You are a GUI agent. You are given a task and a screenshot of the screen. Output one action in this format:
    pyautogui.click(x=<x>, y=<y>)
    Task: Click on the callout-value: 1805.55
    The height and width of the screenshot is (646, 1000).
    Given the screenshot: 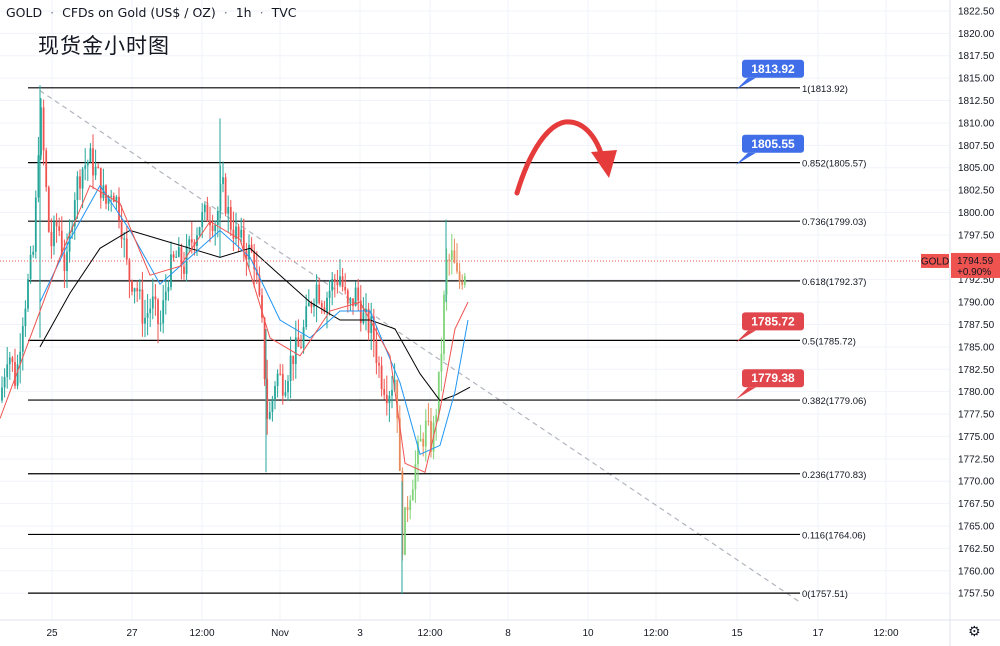 What is the action you would take?
    pyautogui.click(x=773, y=144)
    